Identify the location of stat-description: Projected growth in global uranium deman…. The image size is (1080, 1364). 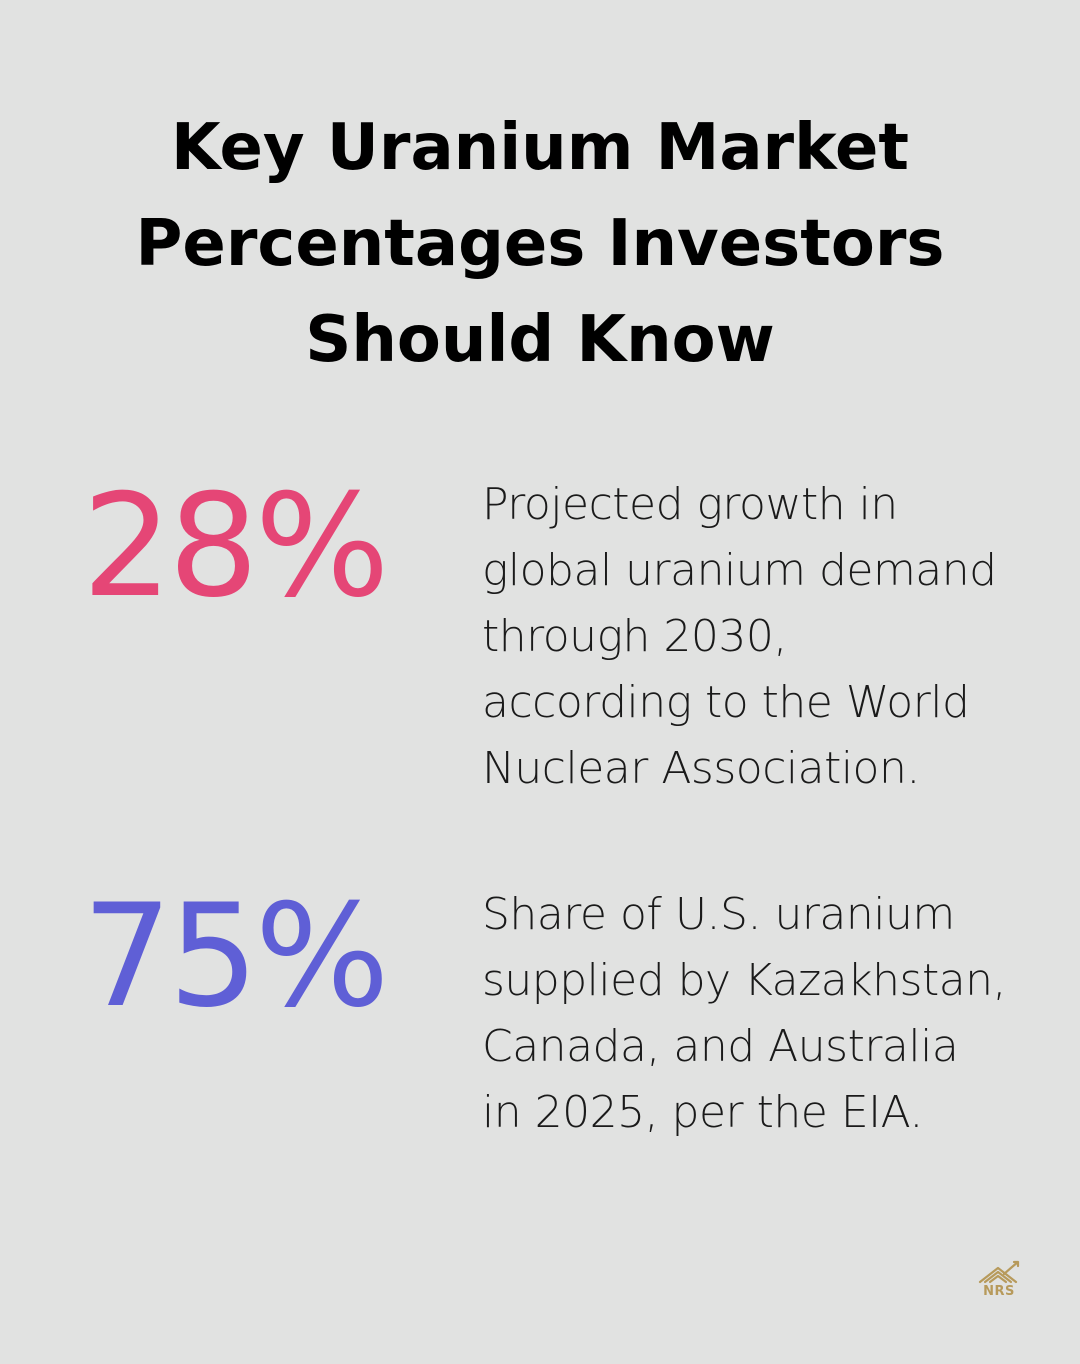
(762, 637).